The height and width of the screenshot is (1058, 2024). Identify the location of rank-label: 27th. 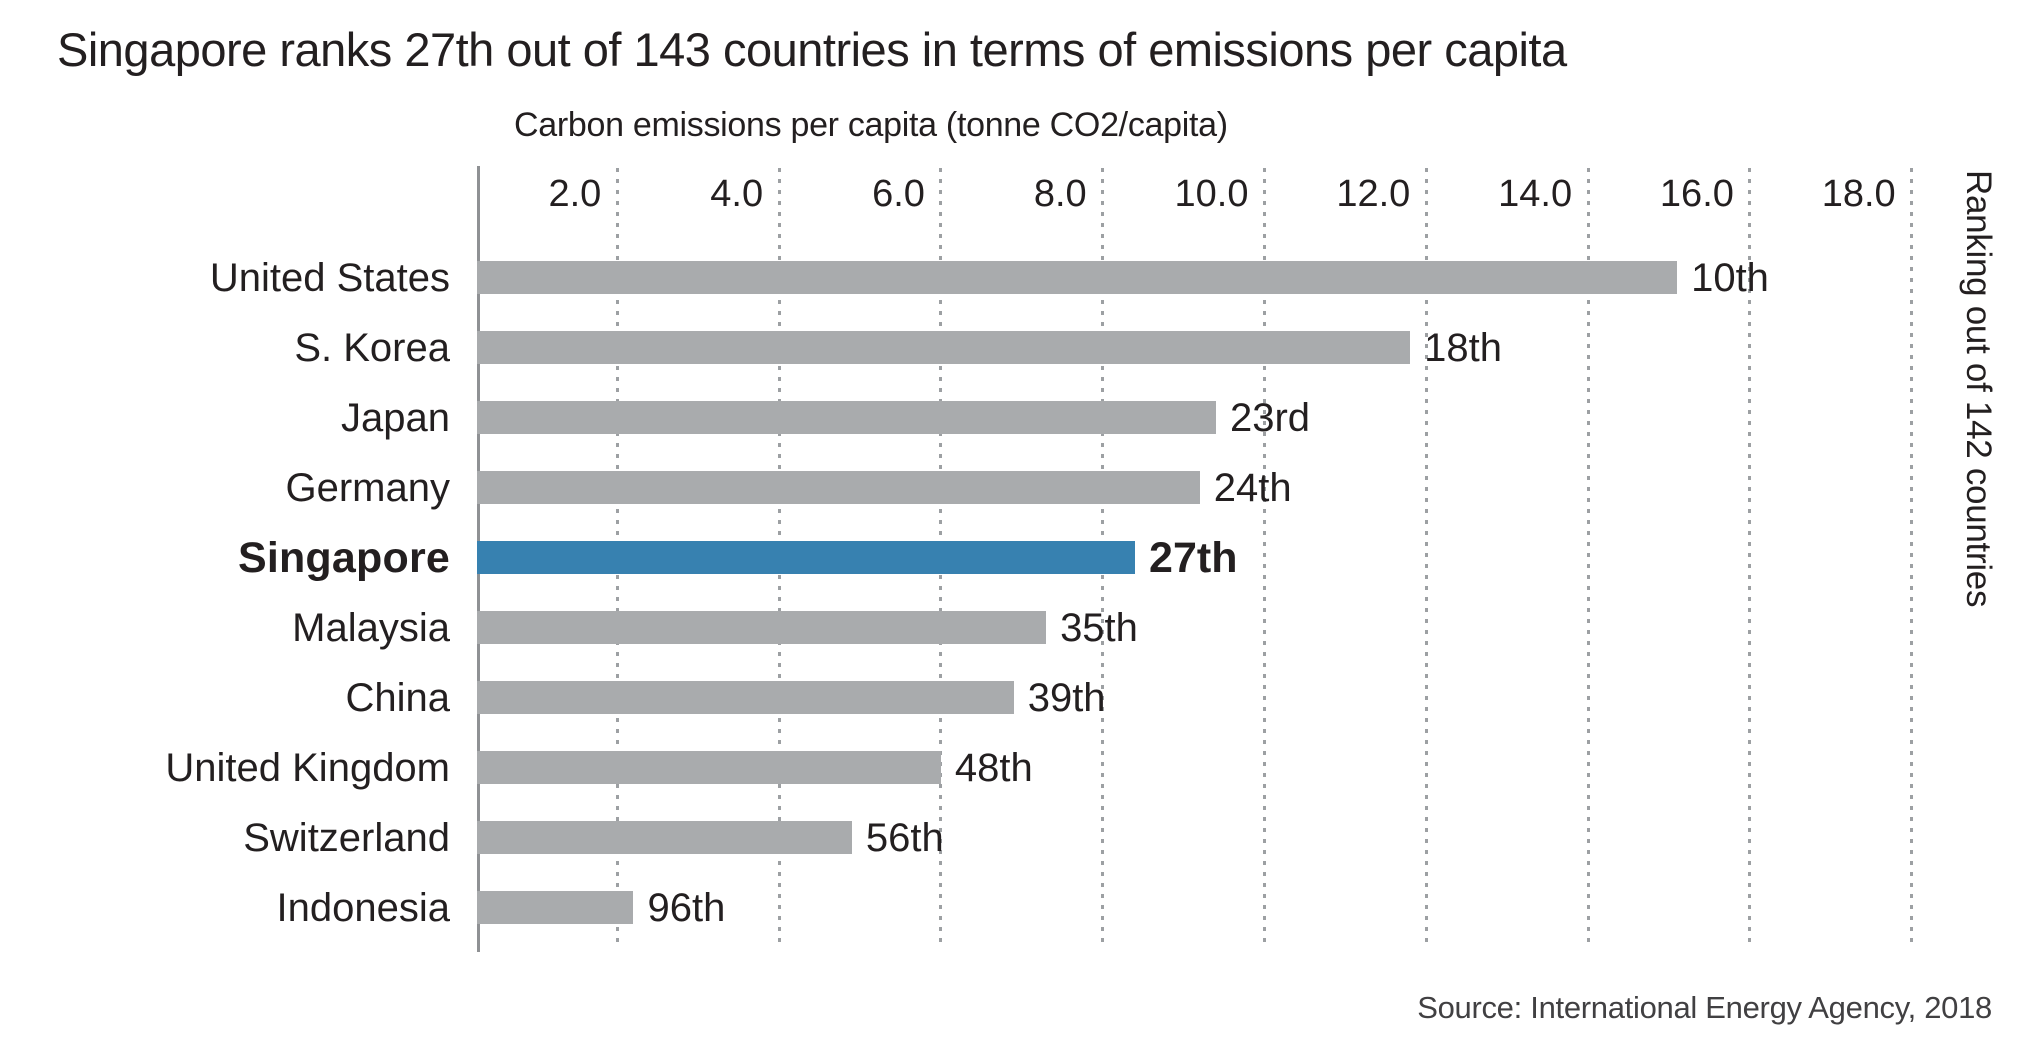
(1193, 558).